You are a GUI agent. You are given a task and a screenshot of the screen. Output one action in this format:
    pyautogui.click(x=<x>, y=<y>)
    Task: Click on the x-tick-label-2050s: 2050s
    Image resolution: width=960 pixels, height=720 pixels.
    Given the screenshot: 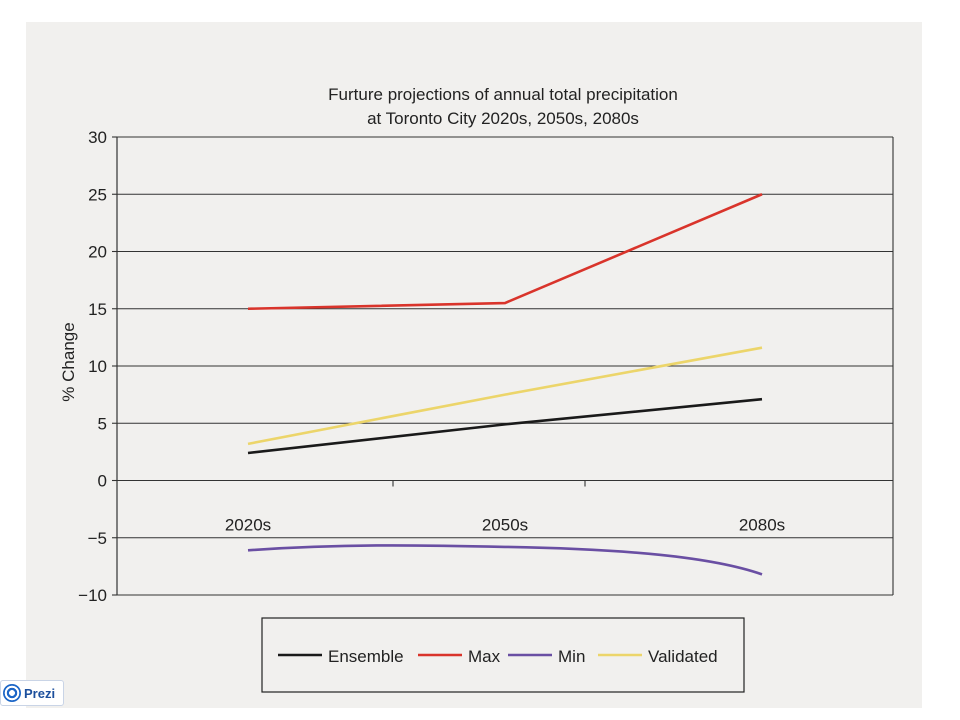 What is the action you would take?
    pyautogui.click(x=505, y=525)
    